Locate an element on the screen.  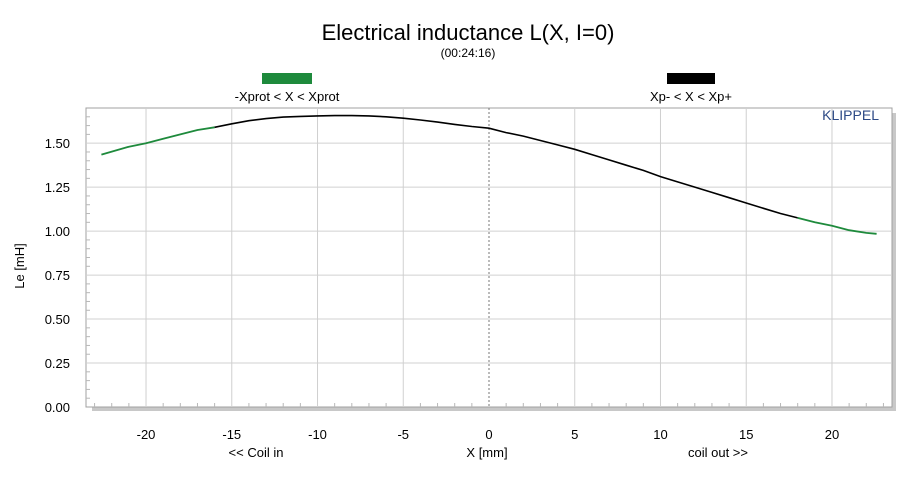
legend-swatch-inner is located at coordinates (691, 78).